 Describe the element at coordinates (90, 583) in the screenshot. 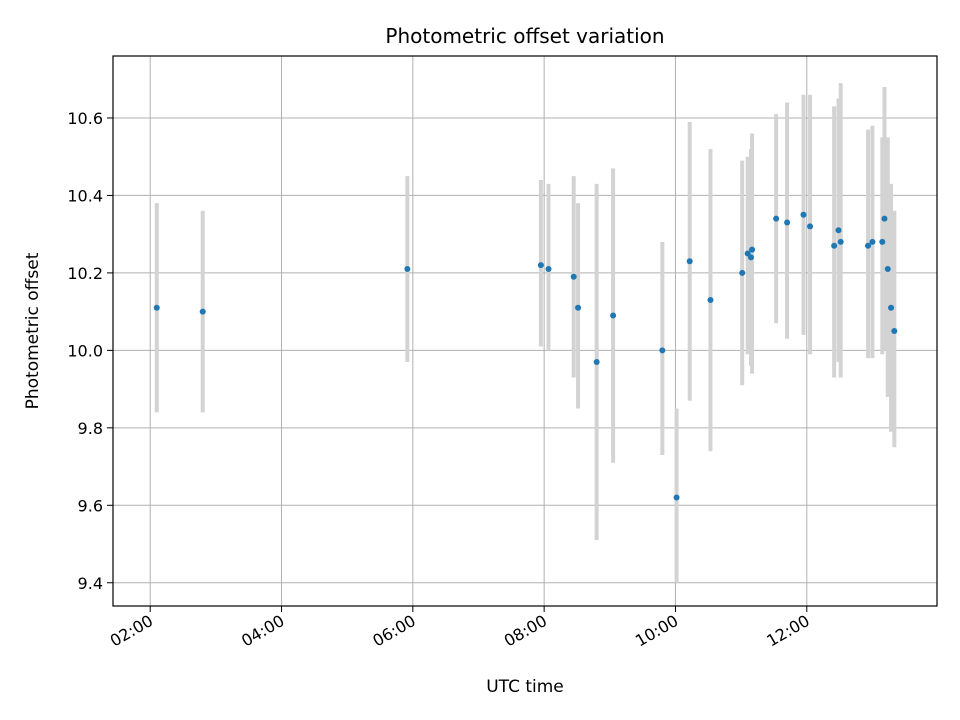

I see `y-tick-label: 9.4` at that location.